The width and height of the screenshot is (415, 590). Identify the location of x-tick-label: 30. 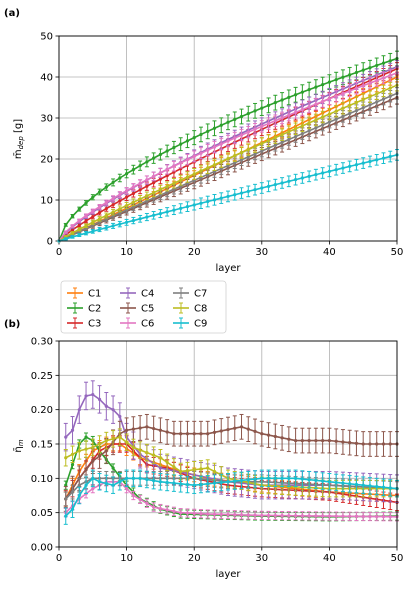
(261, 252).